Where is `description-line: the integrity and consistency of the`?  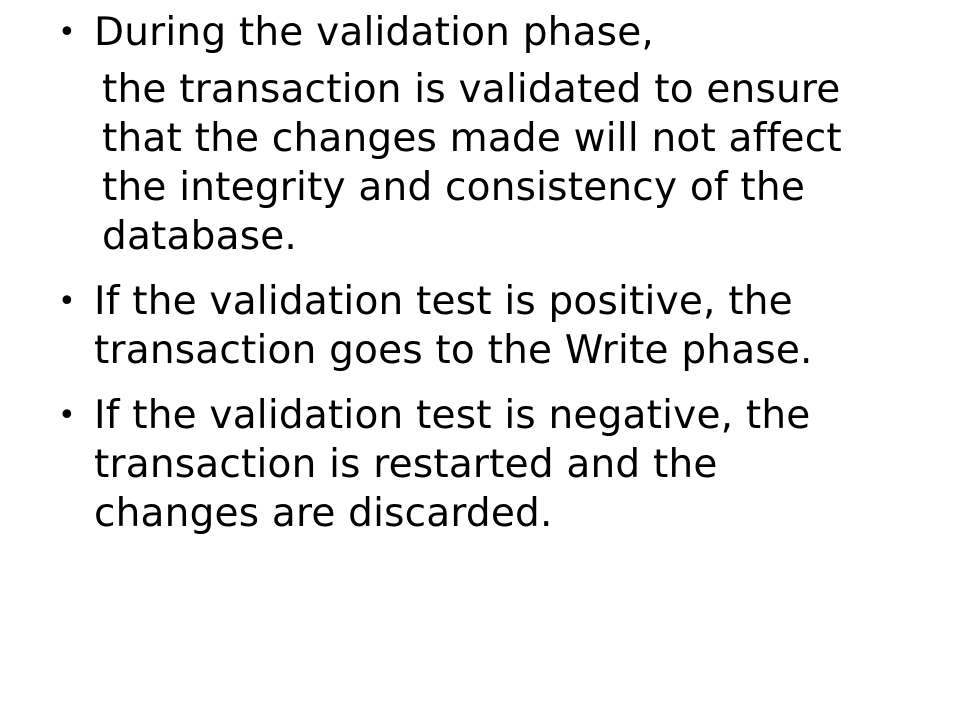 description-line: the integrity and consistency of the is located at coordinates (454, 187).